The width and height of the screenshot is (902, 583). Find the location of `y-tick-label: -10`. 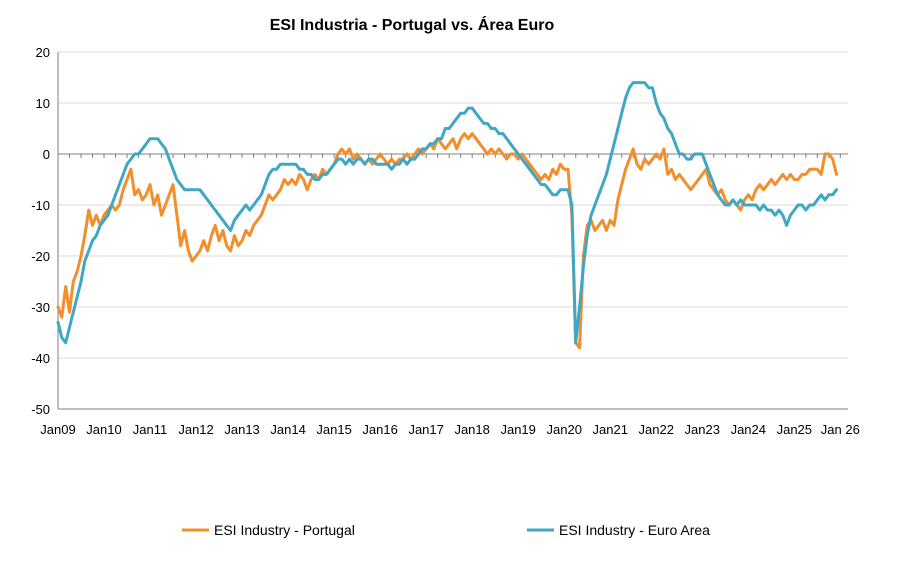

y-tick-label: -10 is located at coordinates (40, 205).